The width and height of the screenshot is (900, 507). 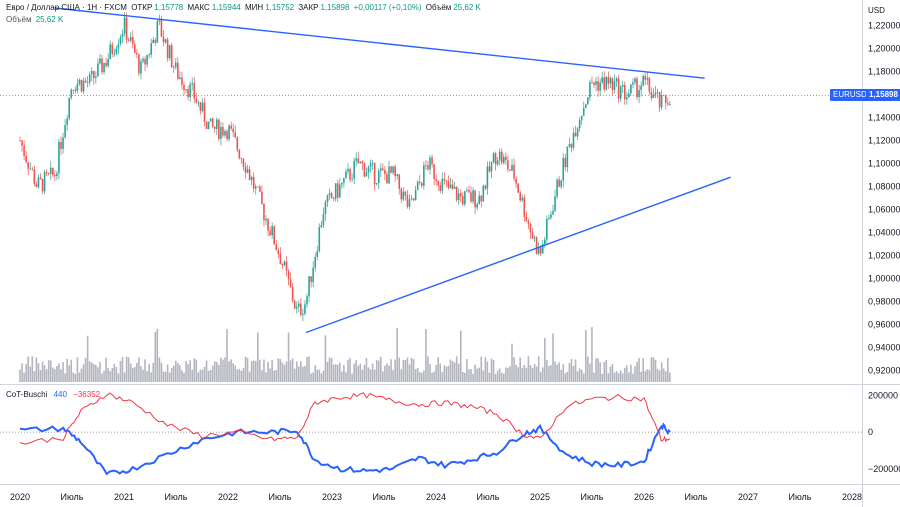 I want to click on trendline-upper, so click(x=379, y=43).